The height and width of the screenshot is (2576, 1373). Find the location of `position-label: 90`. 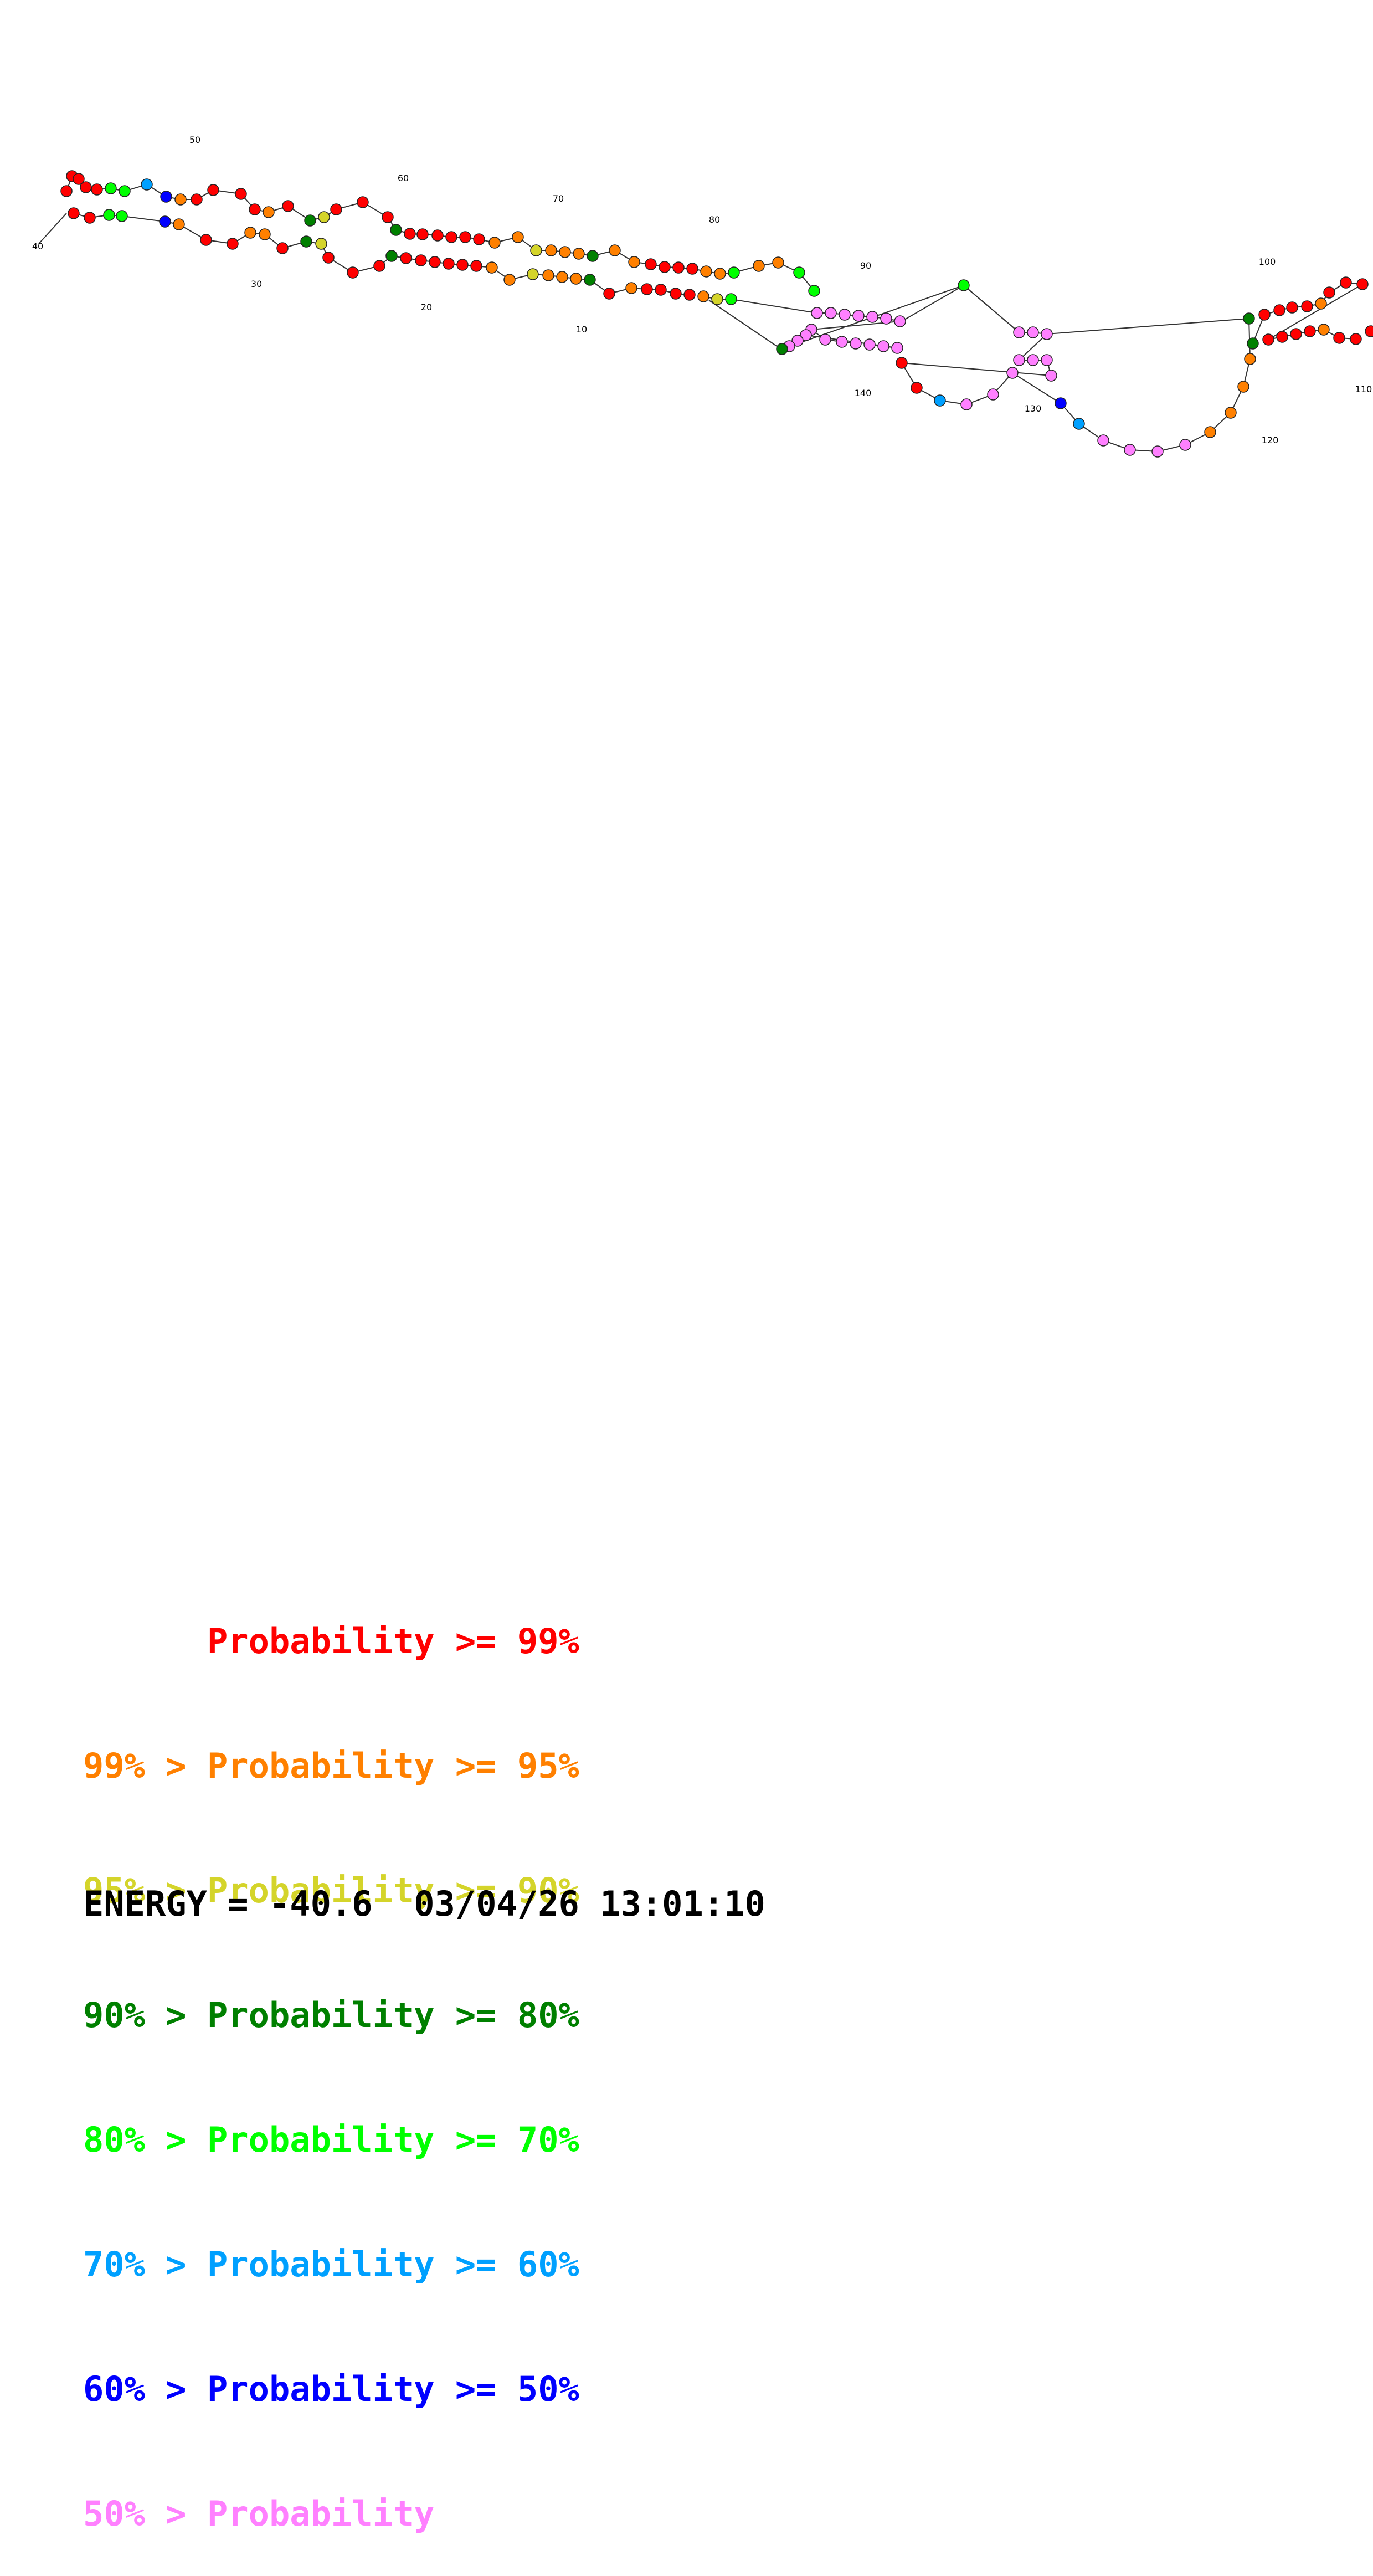

position-label: 90 is located at coordinates (865, 265).